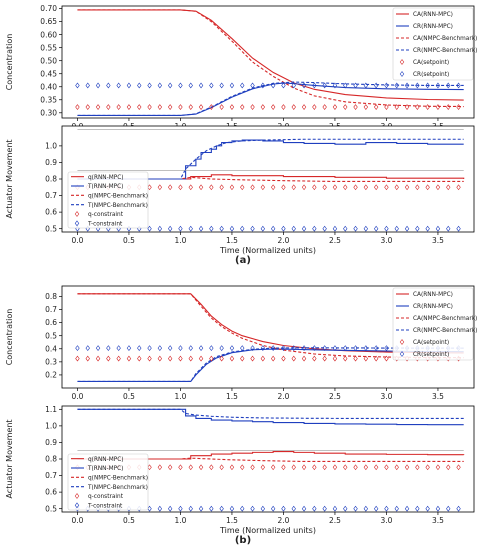  I want to click on y-tick-label: 0.8, so click(51, 296).